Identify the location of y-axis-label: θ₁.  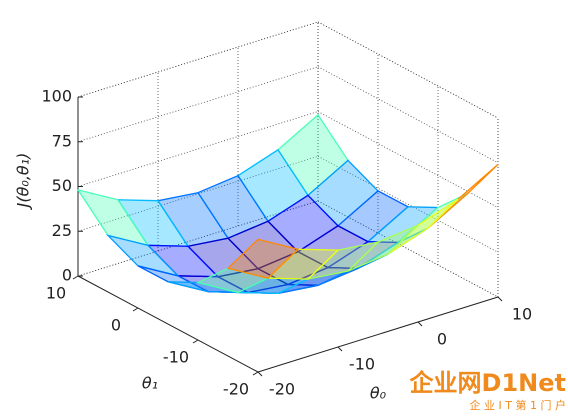
(150, 383).